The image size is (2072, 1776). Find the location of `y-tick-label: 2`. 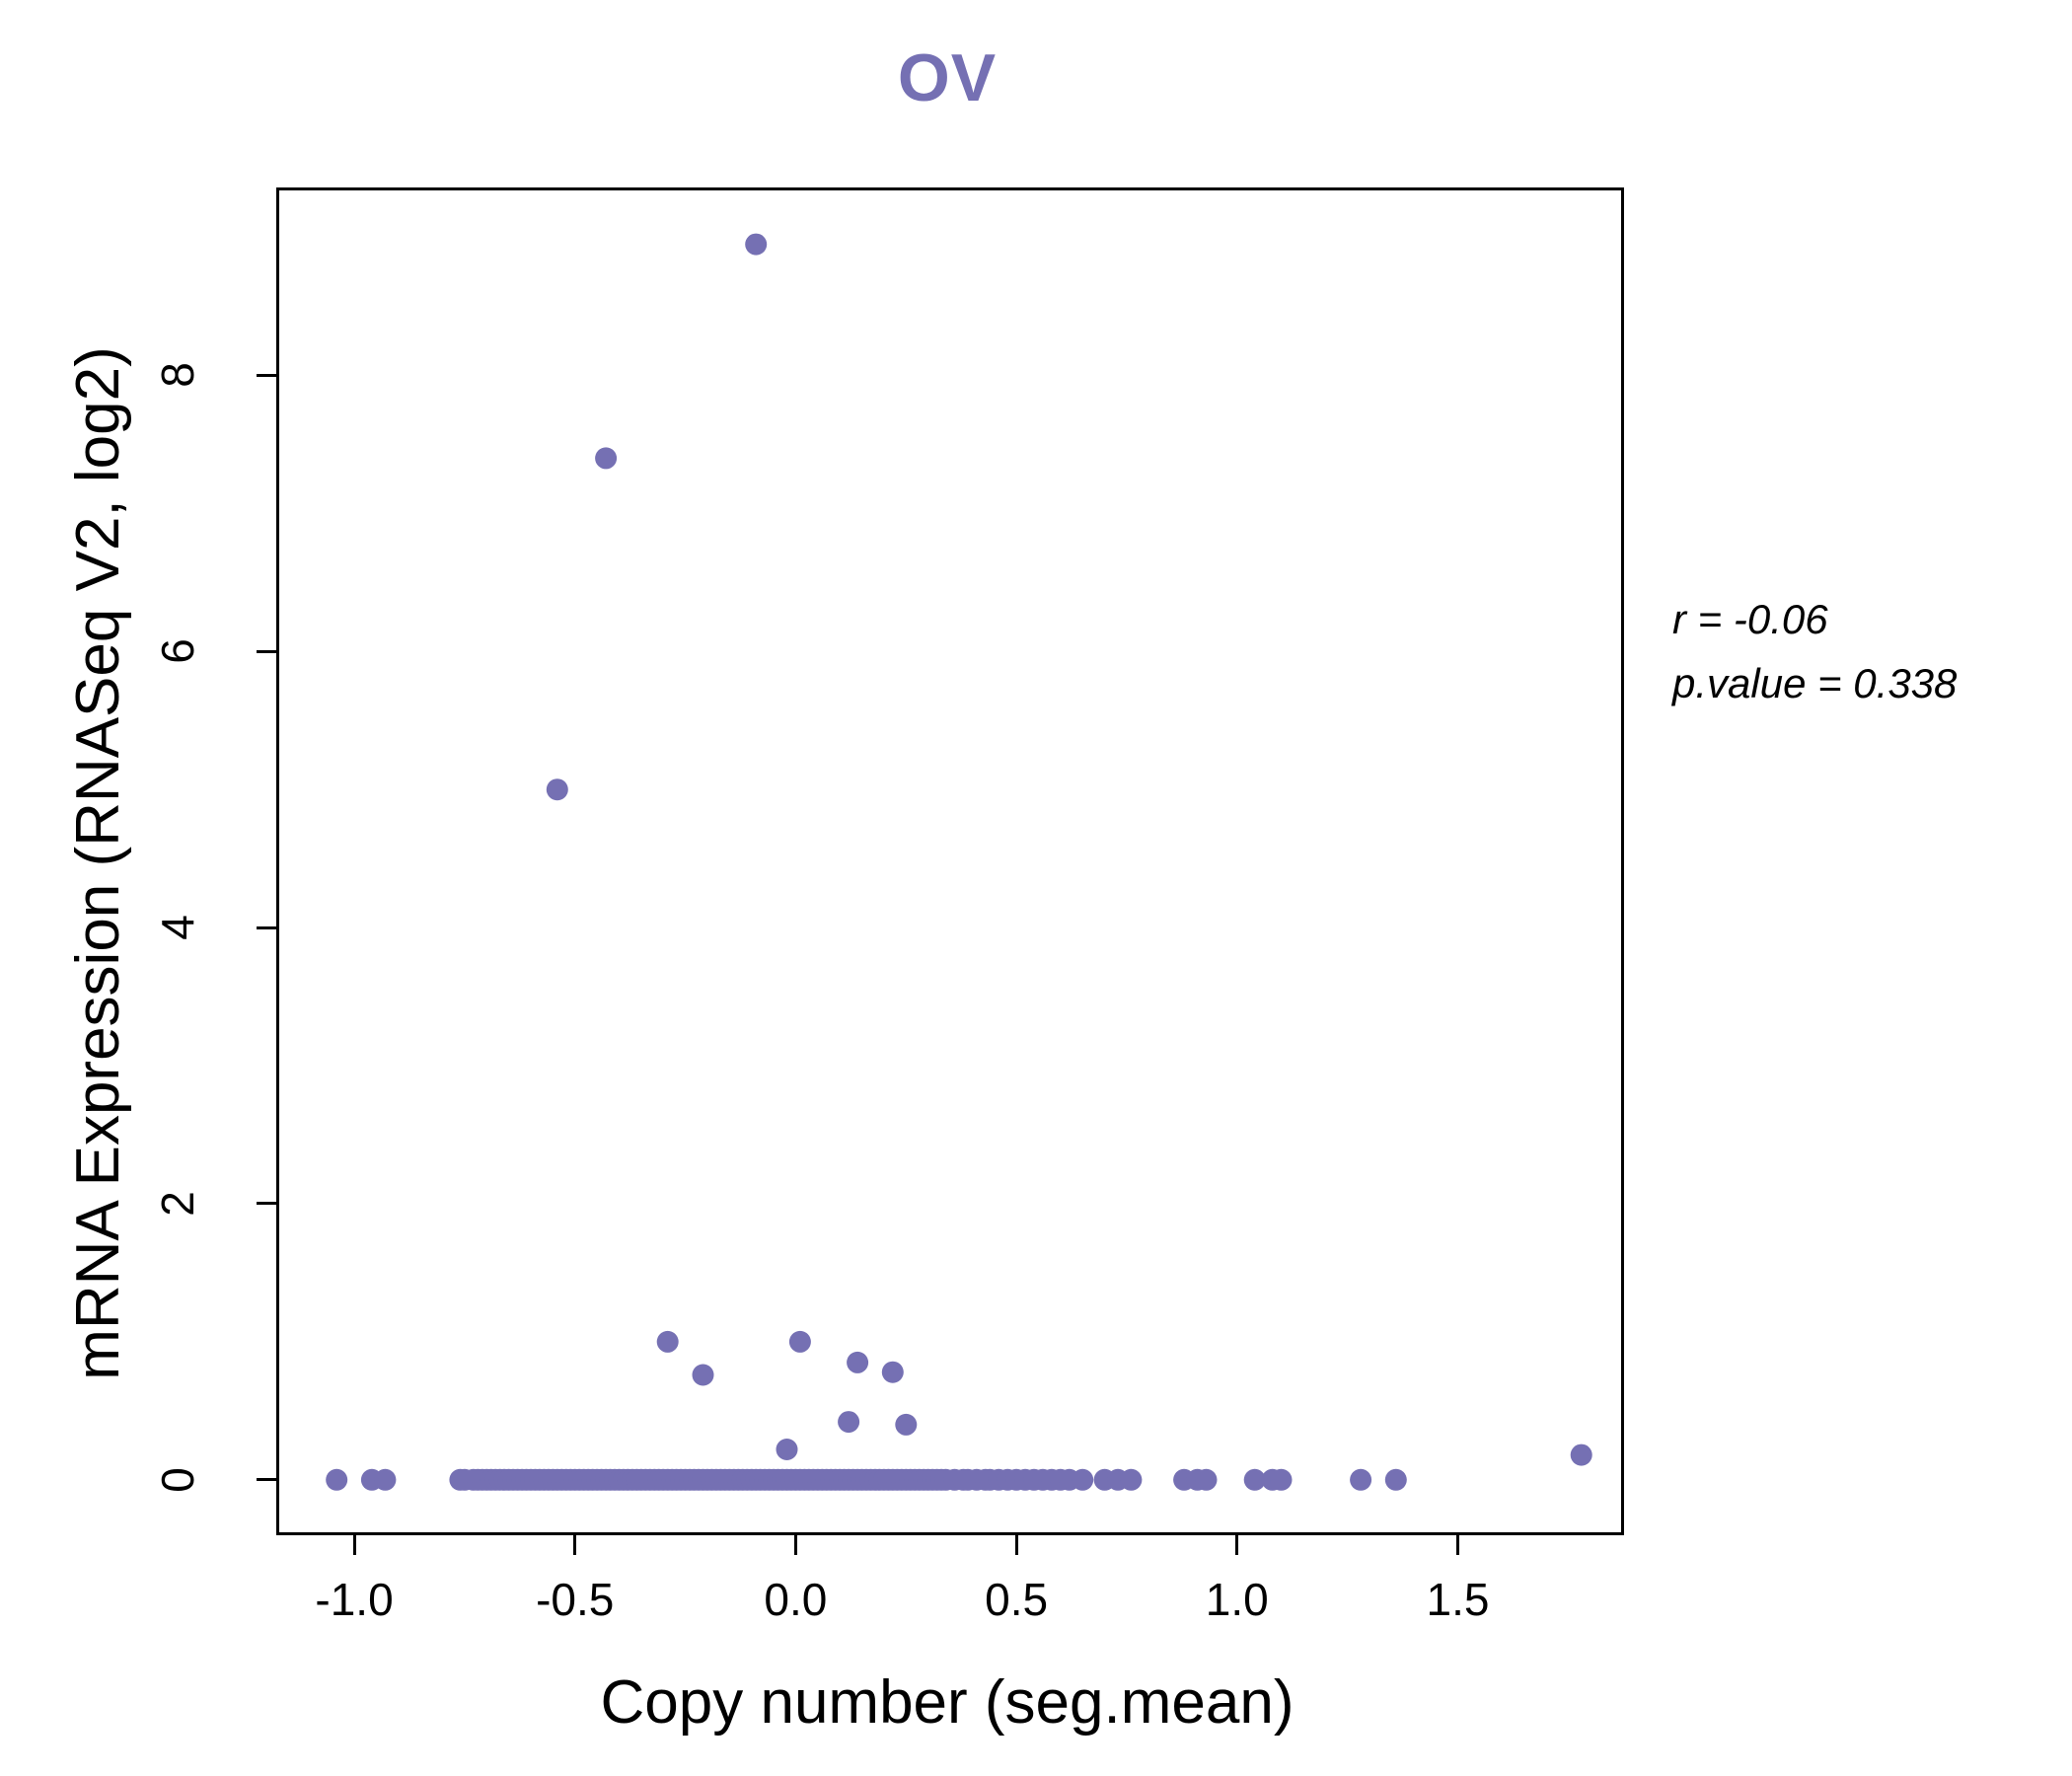

y-tick-label: 2 is located at coordinates (178, 1204).